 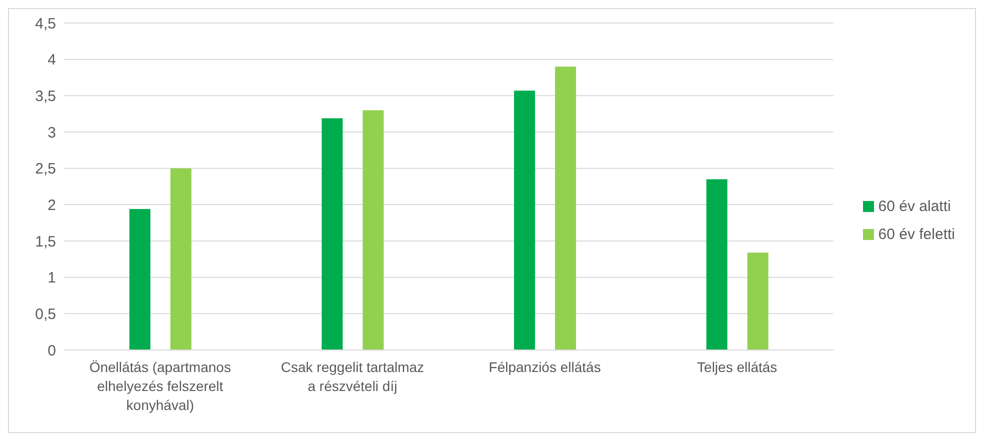 I want to click on y-tick-label: 4,5, so click(x=45, y=23).